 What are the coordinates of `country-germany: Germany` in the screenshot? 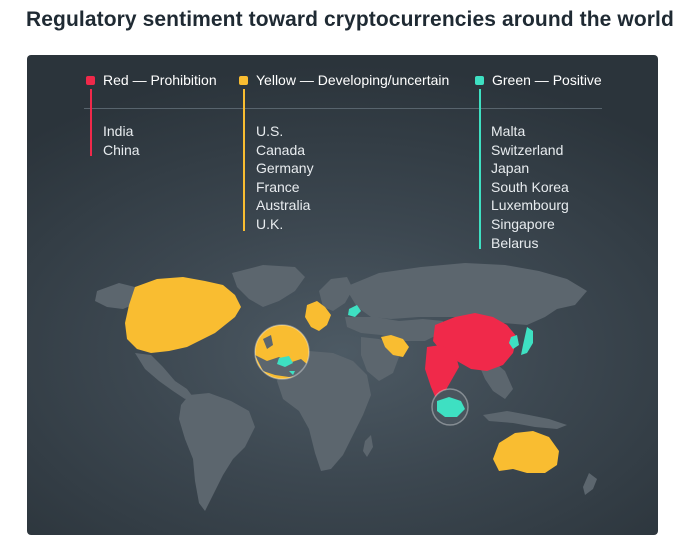 It's located at (285, 168).